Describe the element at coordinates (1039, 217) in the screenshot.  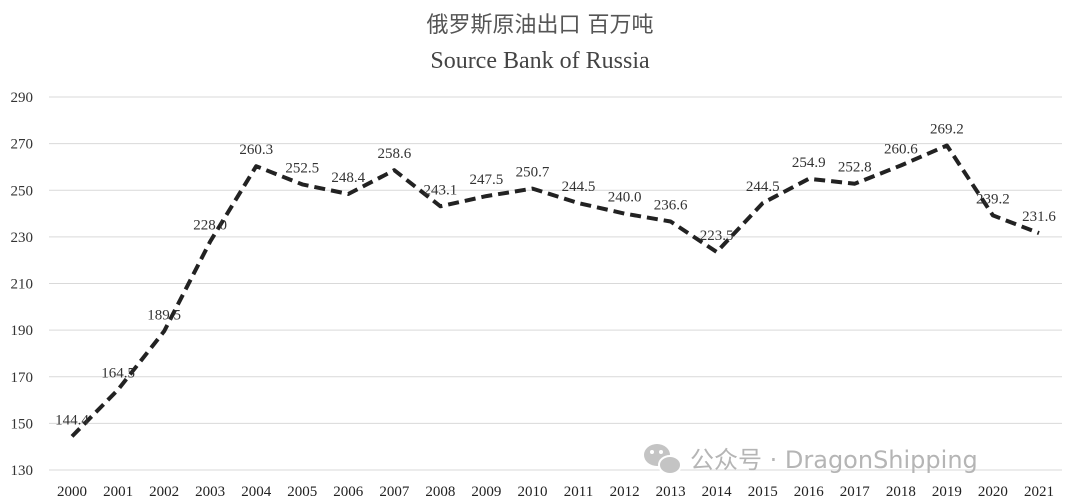
I see `data-label: 231.6` at that location.